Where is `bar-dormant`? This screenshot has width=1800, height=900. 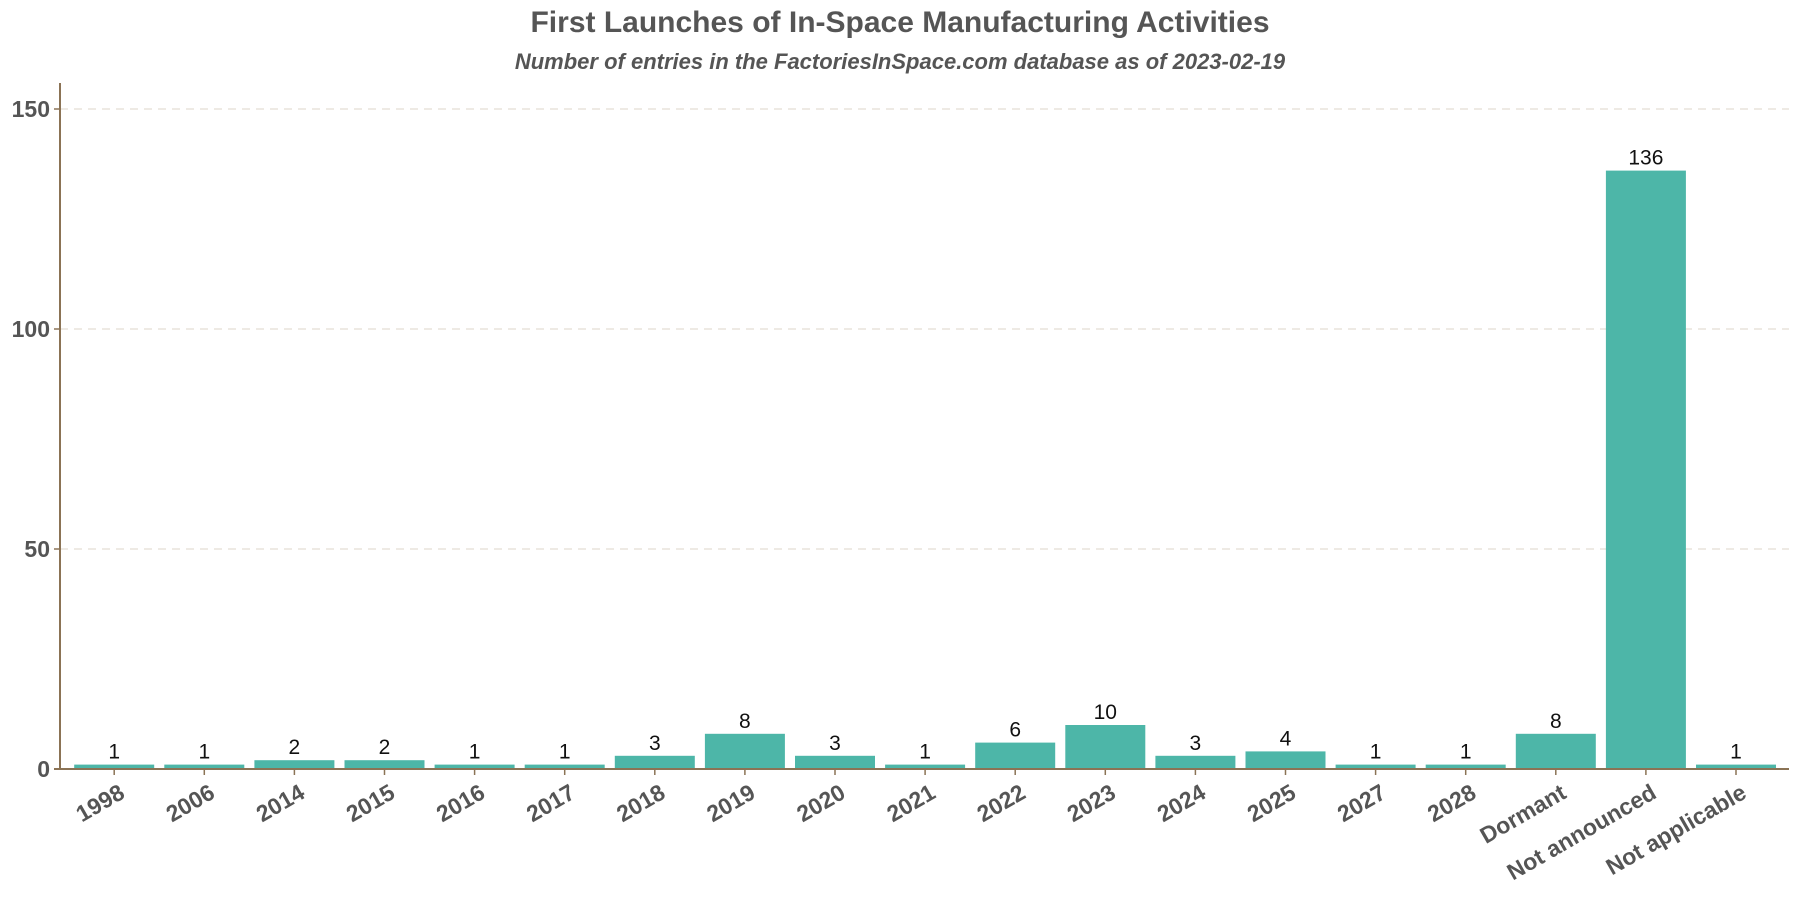 bar-dormant is located at coordinates (1555, 751).